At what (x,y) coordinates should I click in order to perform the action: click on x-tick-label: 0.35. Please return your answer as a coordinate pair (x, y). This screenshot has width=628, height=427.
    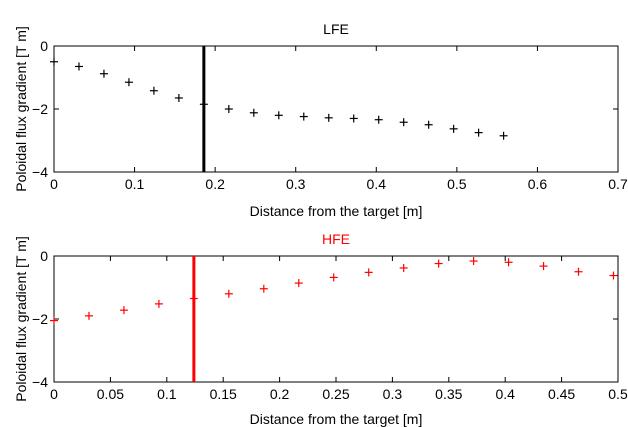
    Looking at the image, I should click on (448, 394).